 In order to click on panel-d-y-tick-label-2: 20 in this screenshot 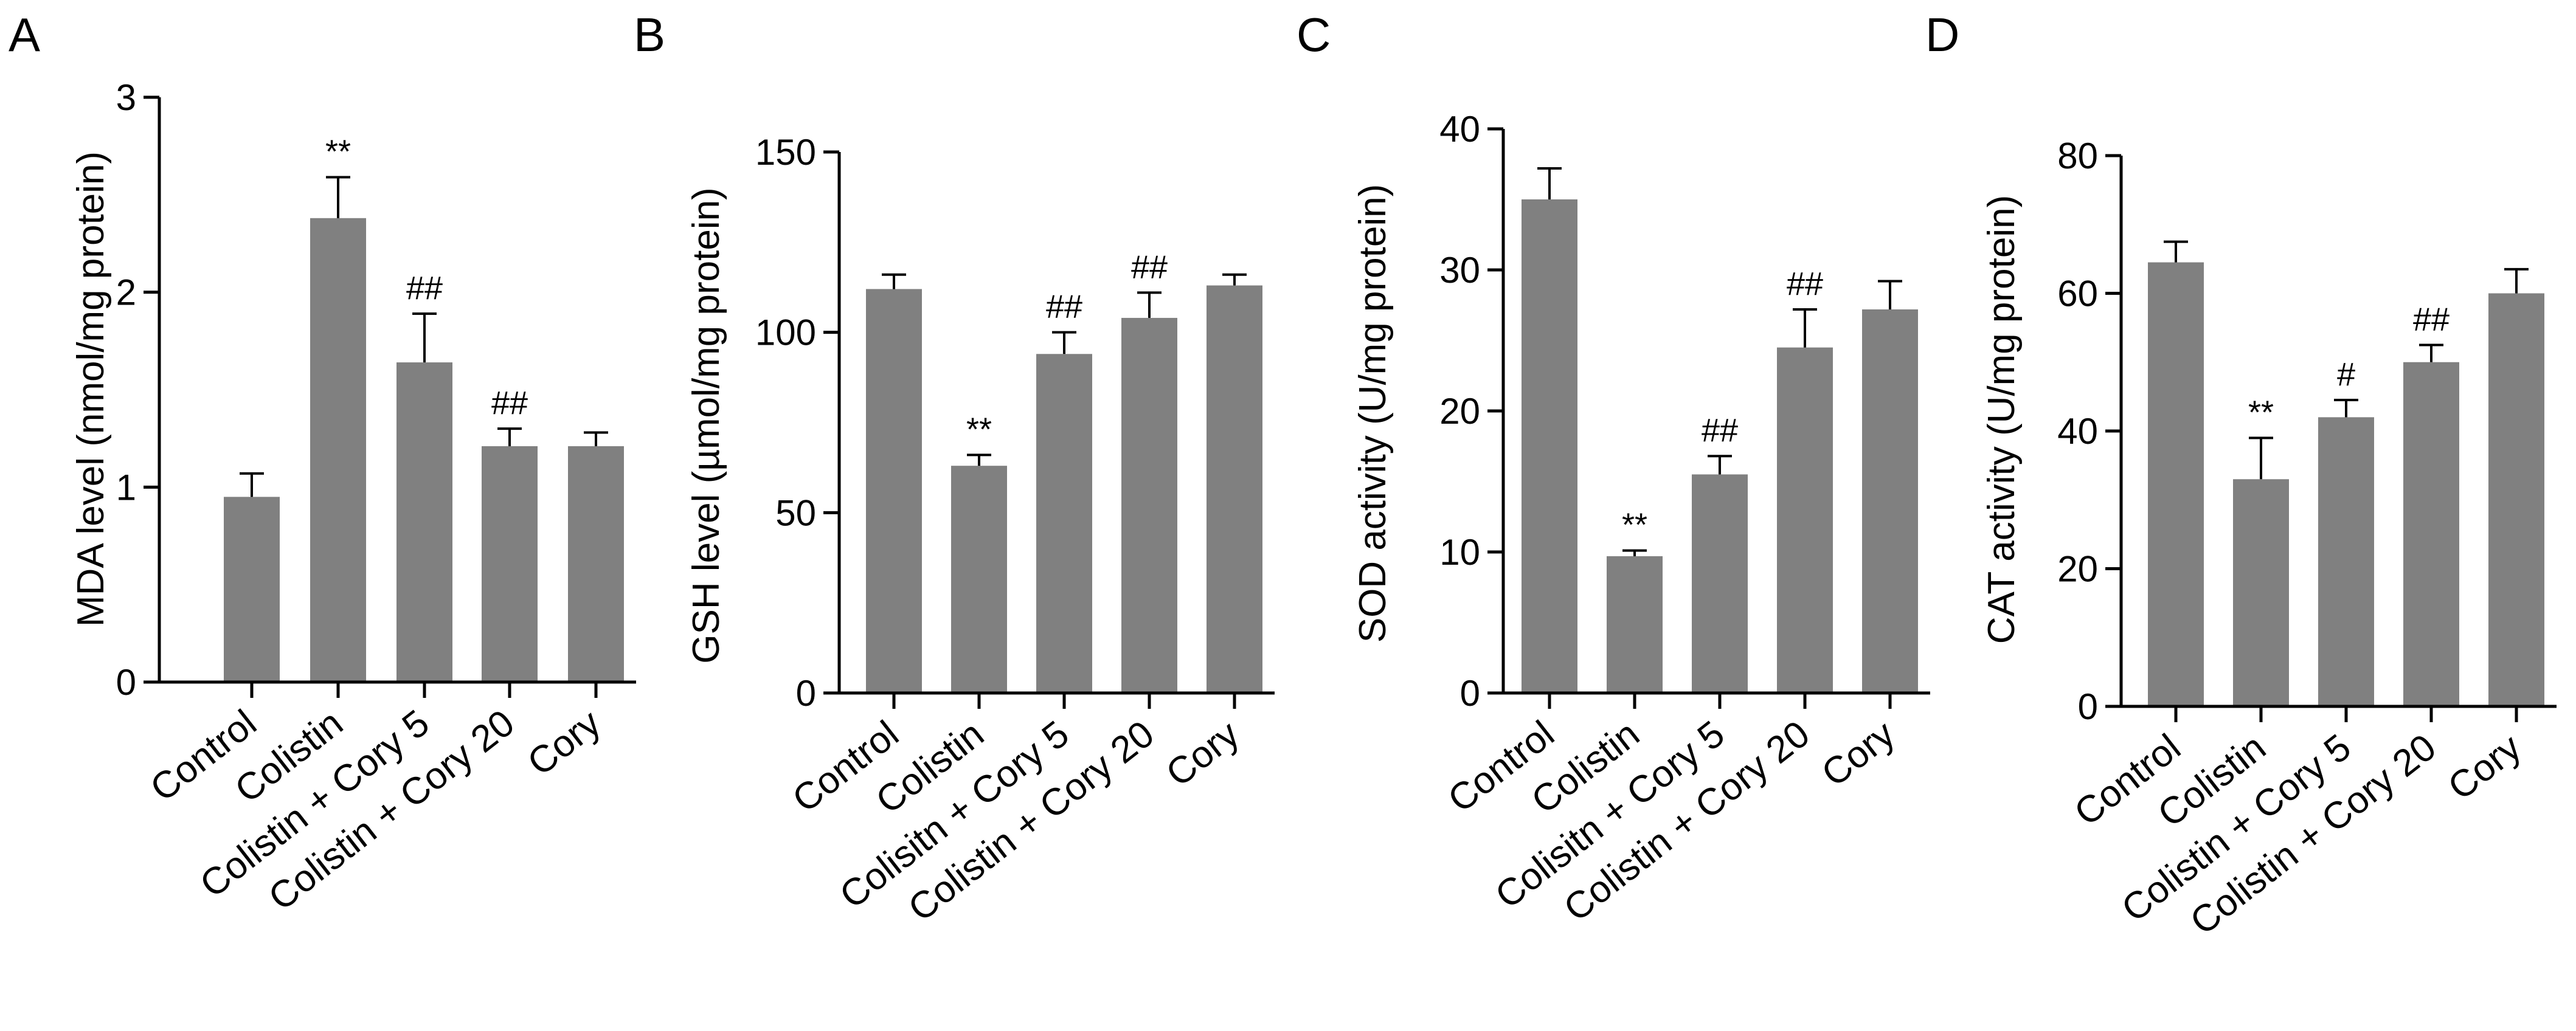, I will do `click(2077, 570)`.